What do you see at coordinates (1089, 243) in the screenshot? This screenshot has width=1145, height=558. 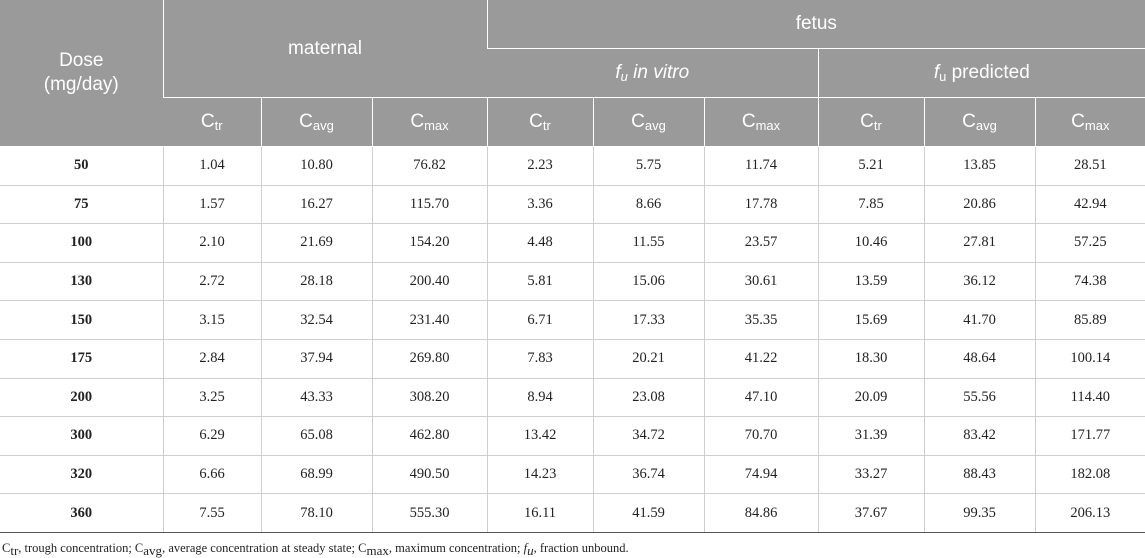 I see `value-cell: 57.25` at bounding box center [1089, 243].